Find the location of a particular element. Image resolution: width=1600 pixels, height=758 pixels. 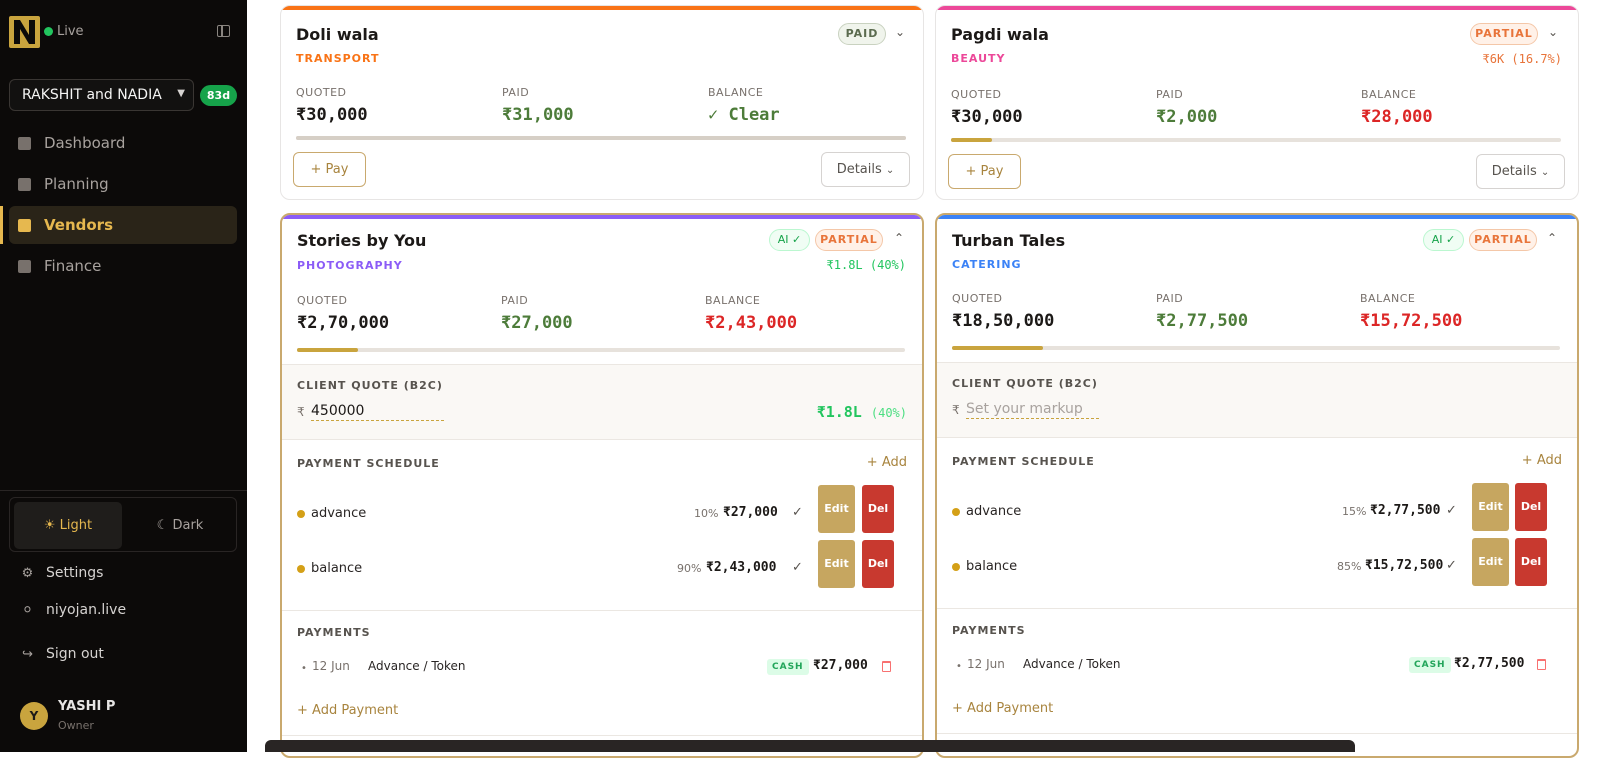

balance-value: ₹15,72,500 is located at coordinates (1411, 321).